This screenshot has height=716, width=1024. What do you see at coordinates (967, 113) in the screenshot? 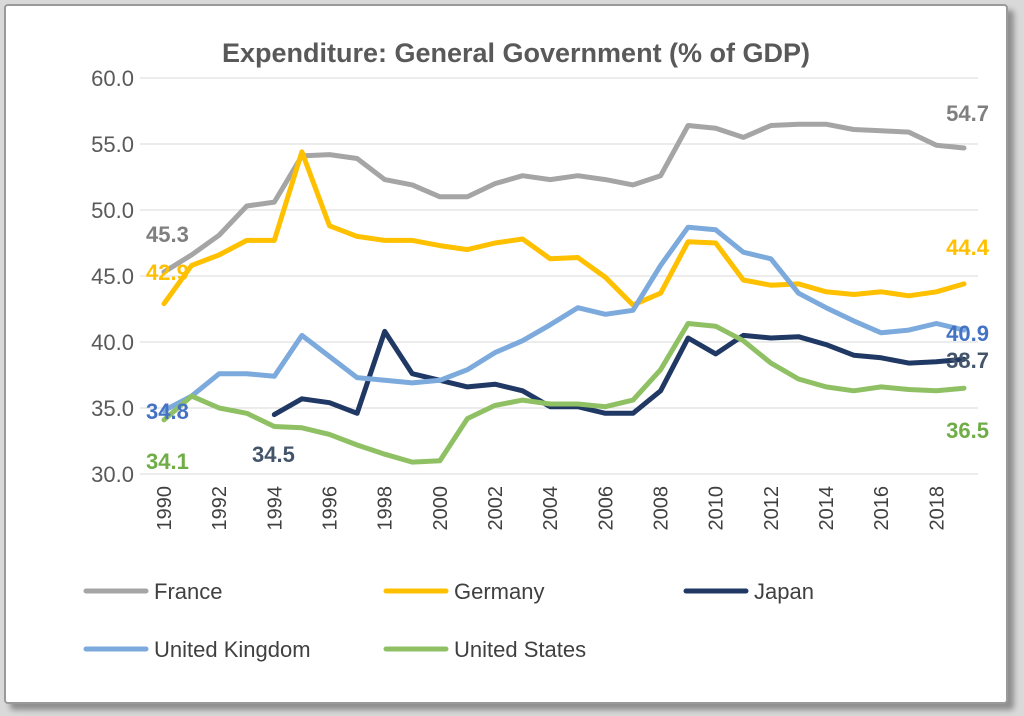
I see `end-label: 54.7` at bounding box center [967, 113].